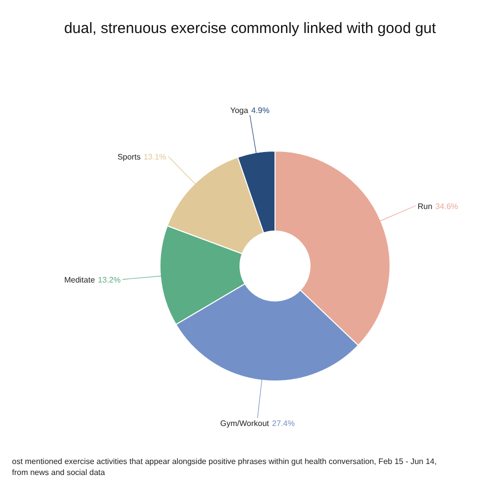 The width and height of the screenshot is (500, 500). What do you see at coordinates (425, 205) in the screenshot?
I see `slice-label: Run` at bounding box center [425, 205].